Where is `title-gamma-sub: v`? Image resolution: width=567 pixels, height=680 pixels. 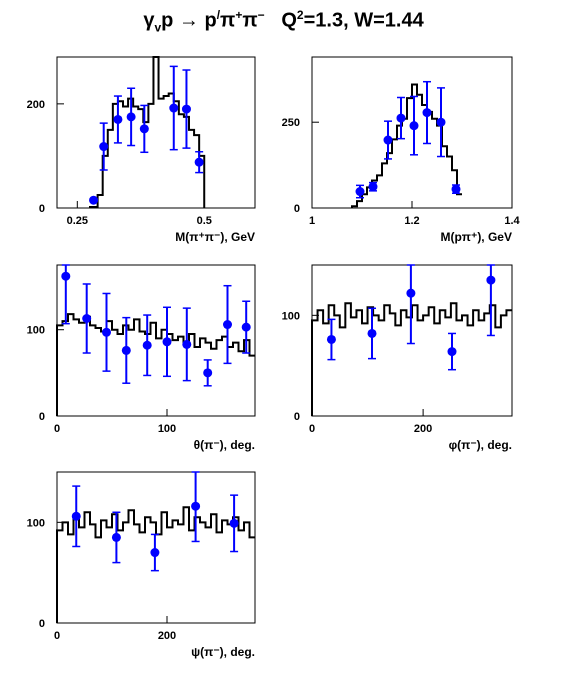
title-gamma-sub: v is located at coordinates (158, 27).